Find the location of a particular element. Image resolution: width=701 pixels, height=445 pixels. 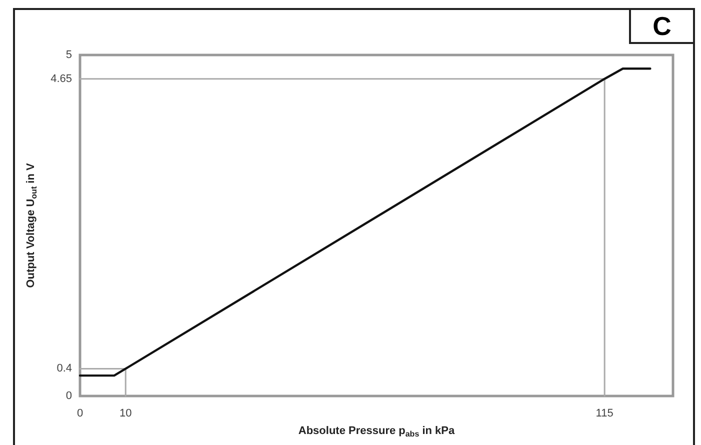

x-tick-label: 10 is located at coordinates (125, 414).